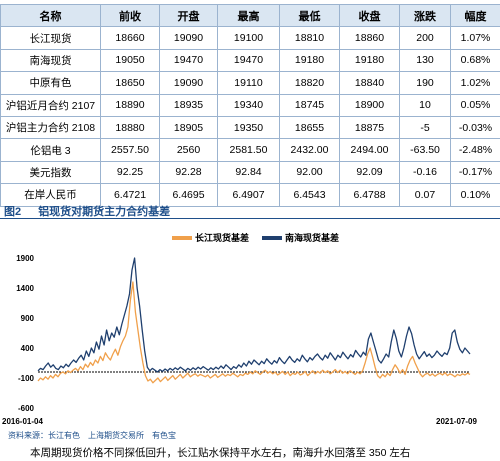 This screenshot has height=461, width=500. Describe the element at coordinates (130, 15) in the screenshot. I see `column-header: 前收` at that location.